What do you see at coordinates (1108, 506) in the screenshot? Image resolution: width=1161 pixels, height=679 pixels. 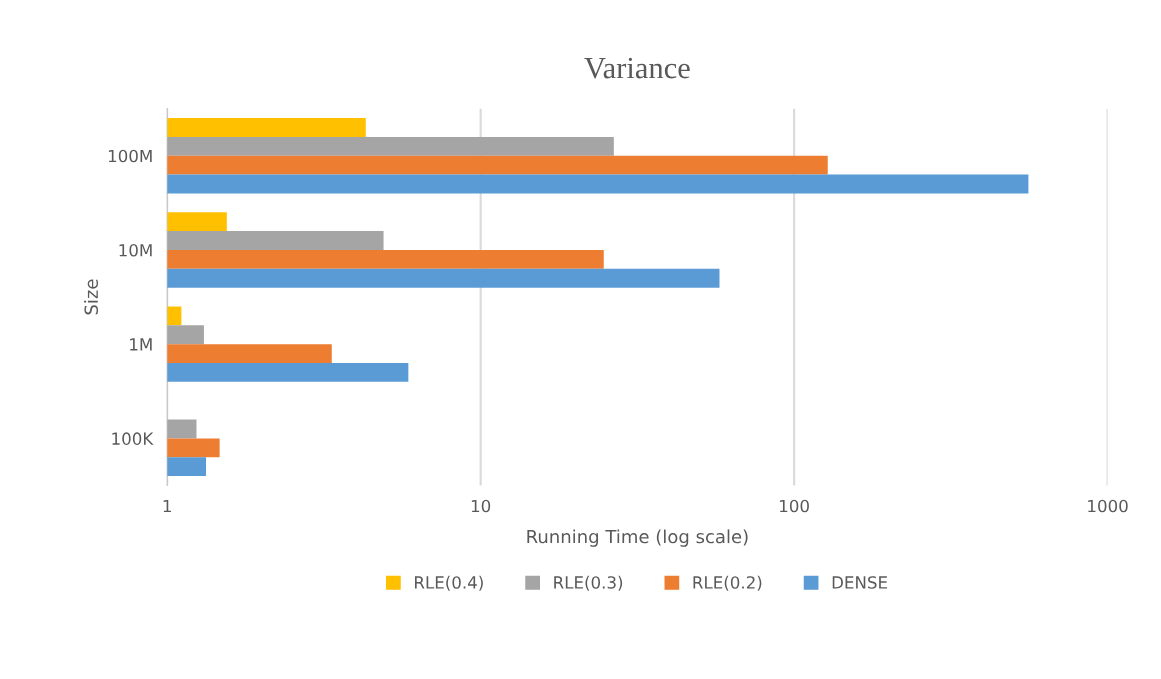 I see `x-tick-label: 1000` at bounding box center [1108, 506].